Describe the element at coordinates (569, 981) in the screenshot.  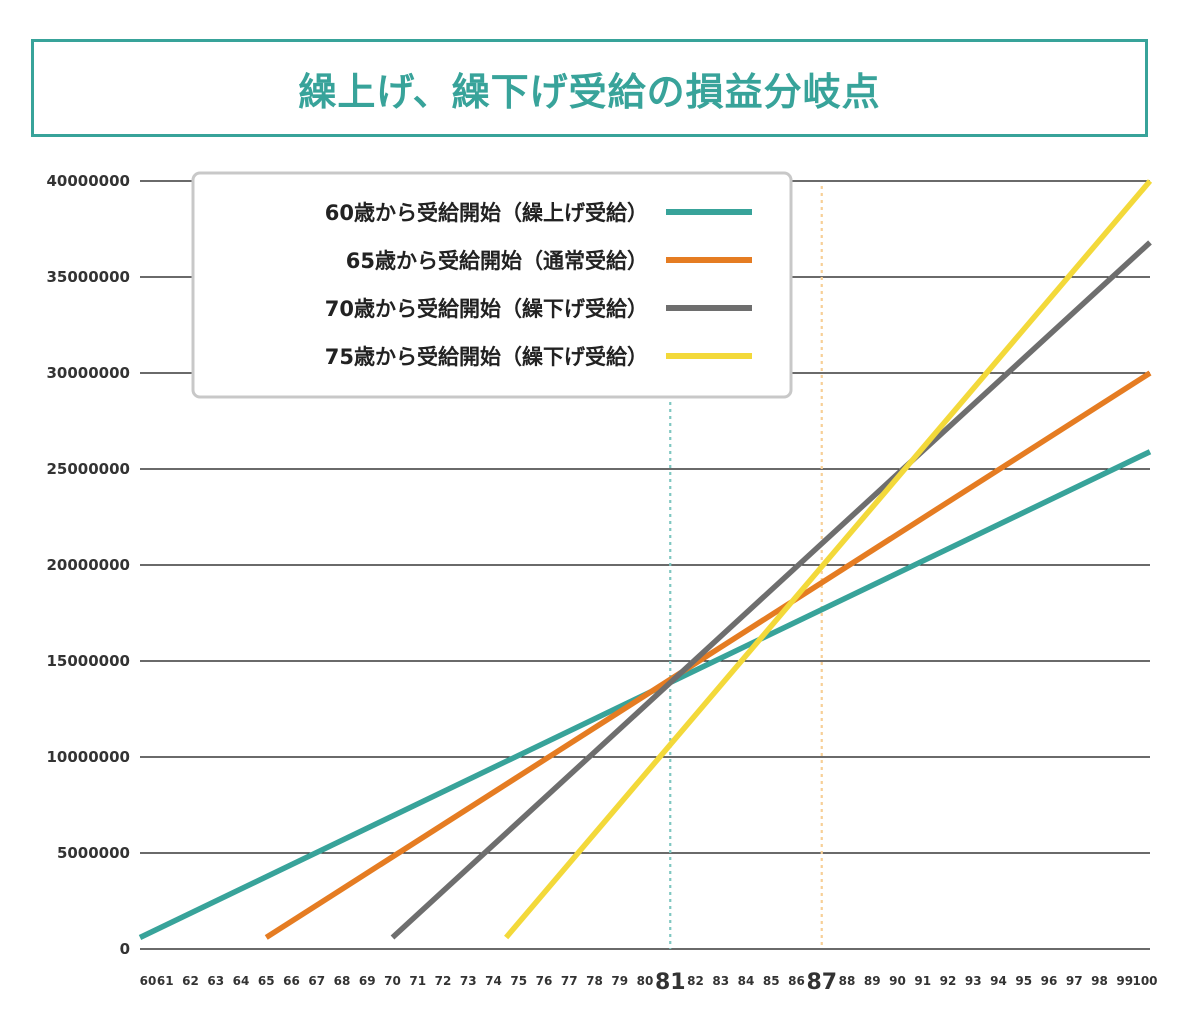
I see `x-tick-label: 77` at that location.